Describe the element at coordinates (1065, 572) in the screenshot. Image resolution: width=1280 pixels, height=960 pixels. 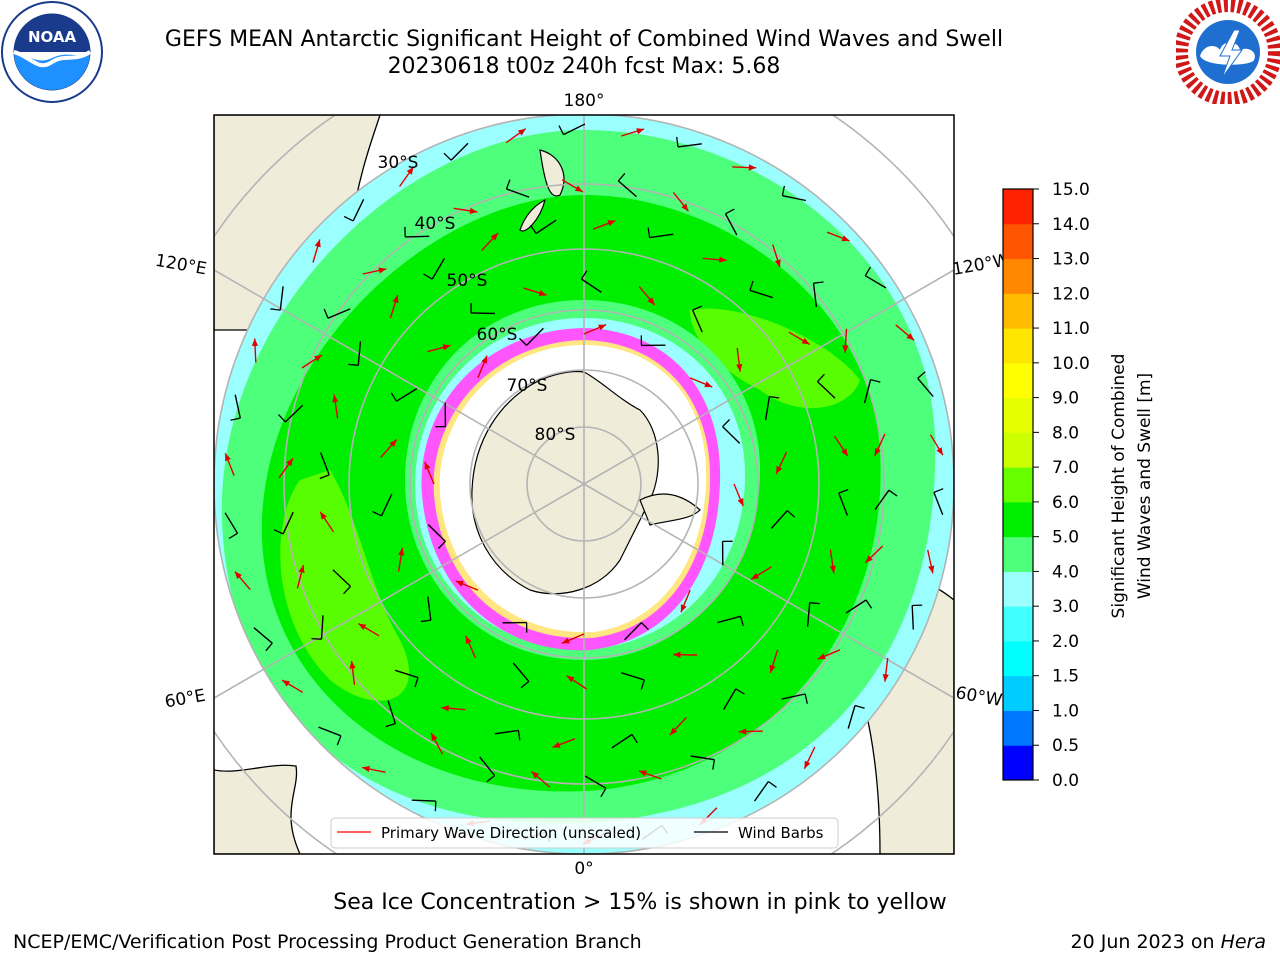
I see `colorbar-tick-label: 4.0` at that location.